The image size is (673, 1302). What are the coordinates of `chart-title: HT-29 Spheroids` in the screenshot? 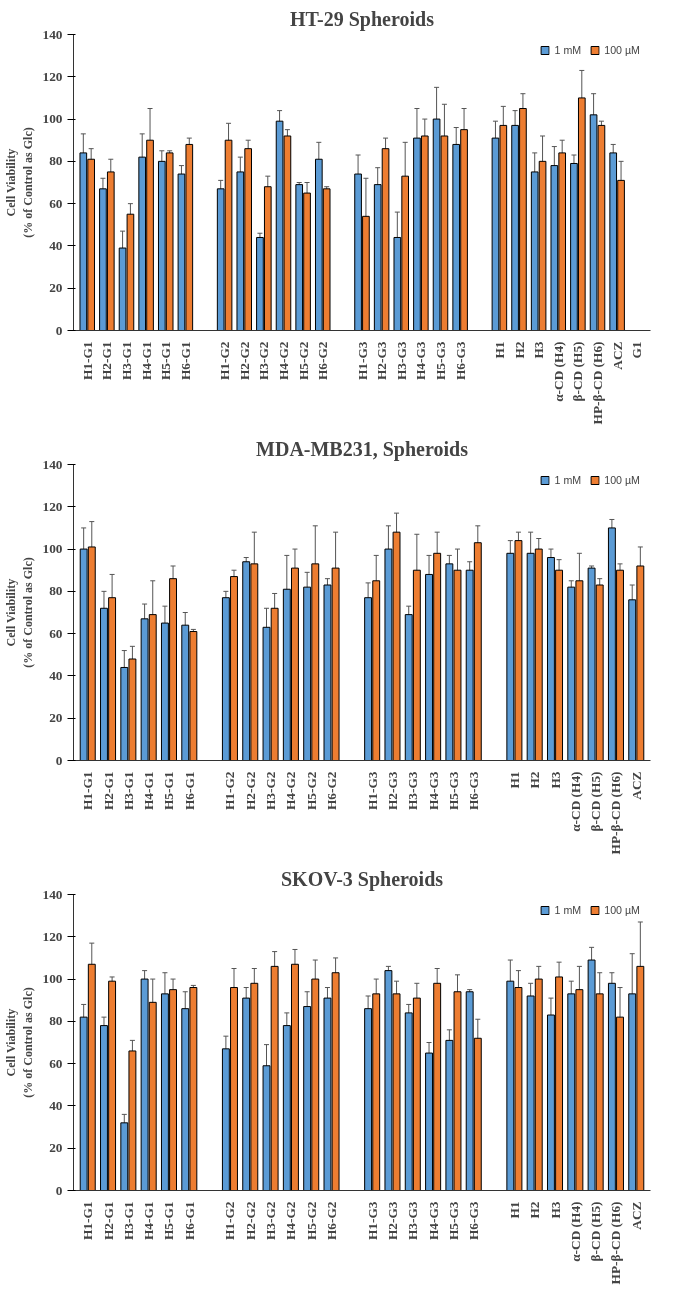 It's located at (362, 19).